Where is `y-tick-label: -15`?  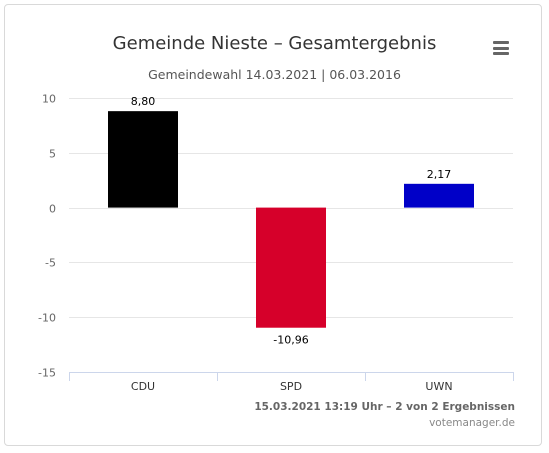 y-tick-label: -15 is located at coordinates (47, 373).